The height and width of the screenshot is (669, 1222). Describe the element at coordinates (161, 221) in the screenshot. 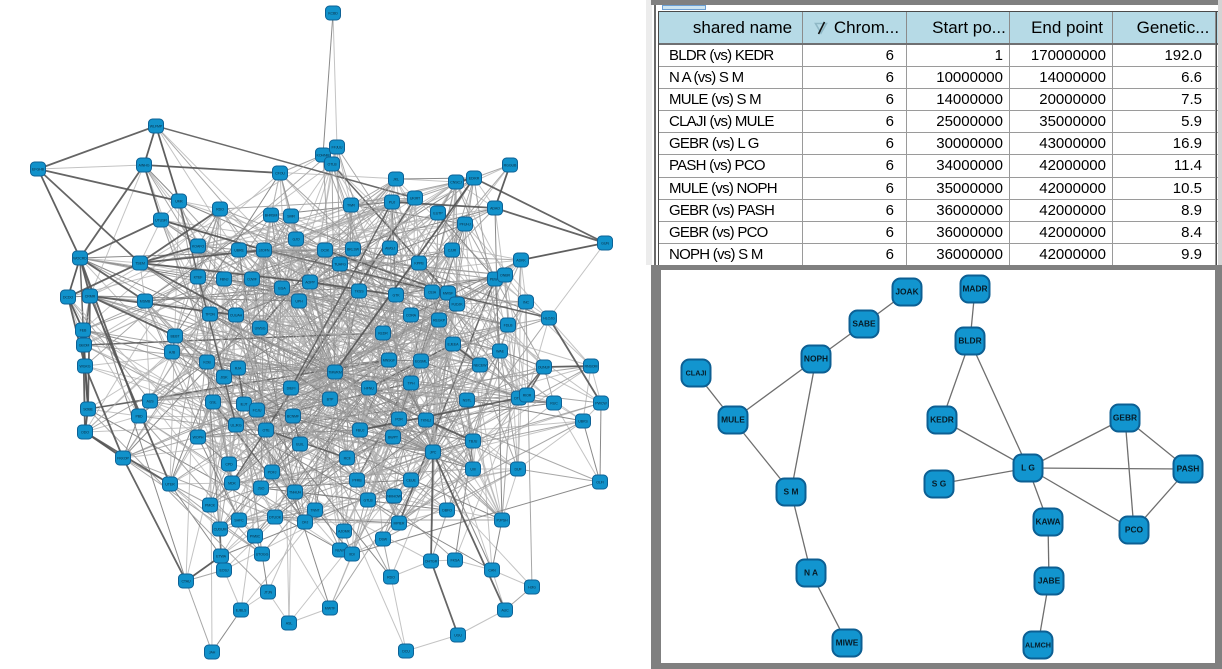

I see `svg-text: UTUSR` at that location.